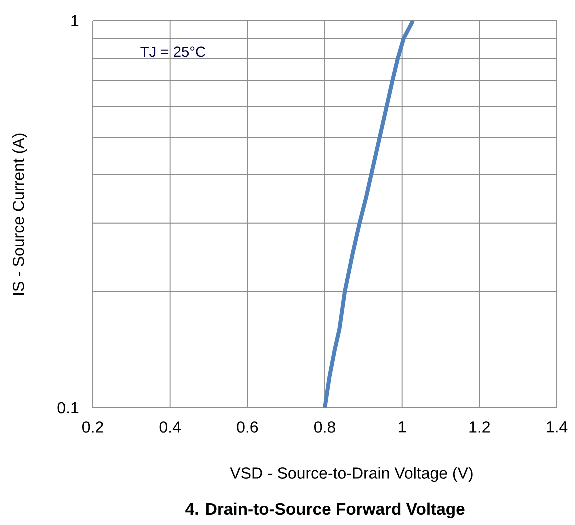  I want to click on annotation: TJ = 25°C, so click(173, 52).